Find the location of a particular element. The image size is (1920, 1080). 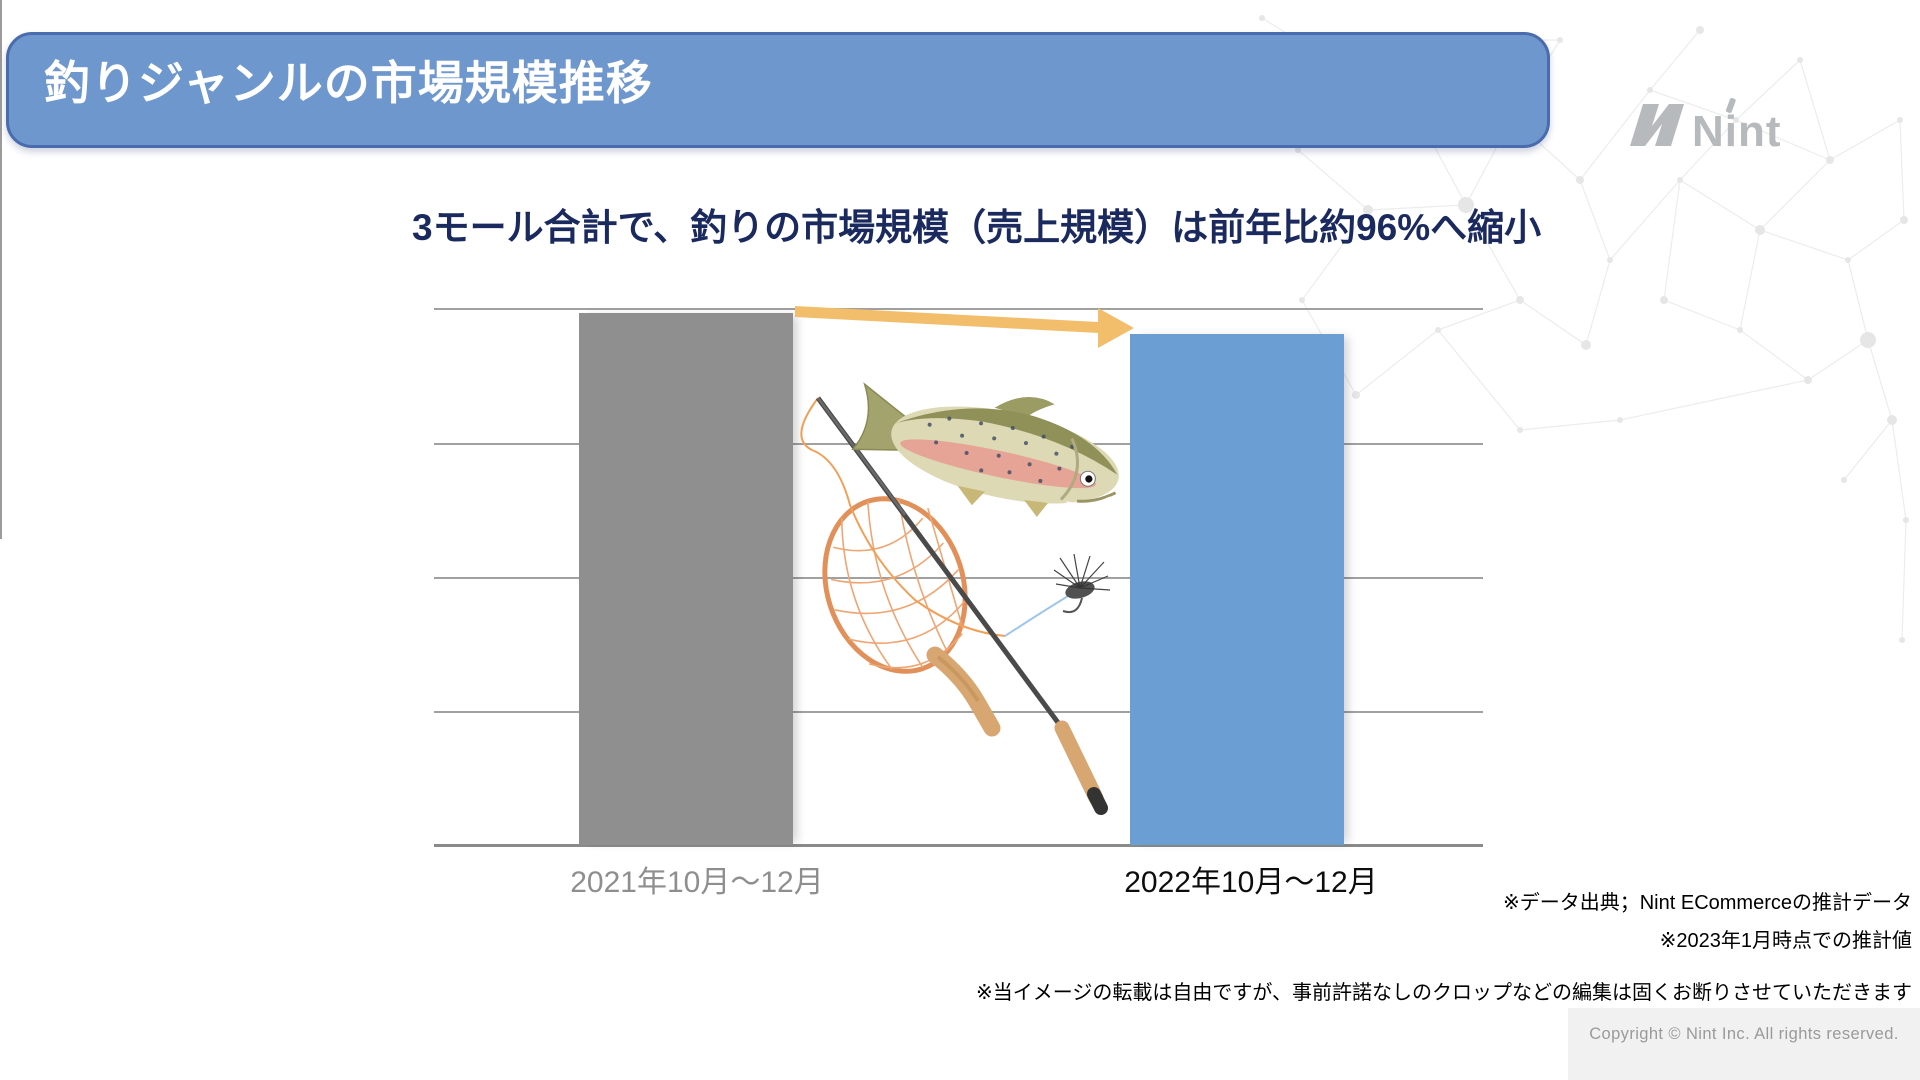

y-axis-line is located at coordinates (1, 269).